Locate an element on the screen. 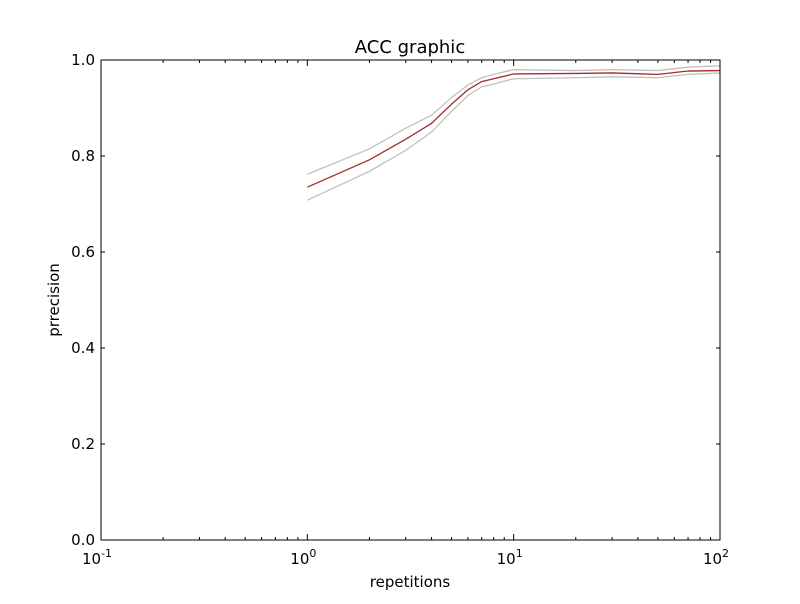 This screenshot has width=800, height=604. series-line-mean is located at coordinates (514, 128).